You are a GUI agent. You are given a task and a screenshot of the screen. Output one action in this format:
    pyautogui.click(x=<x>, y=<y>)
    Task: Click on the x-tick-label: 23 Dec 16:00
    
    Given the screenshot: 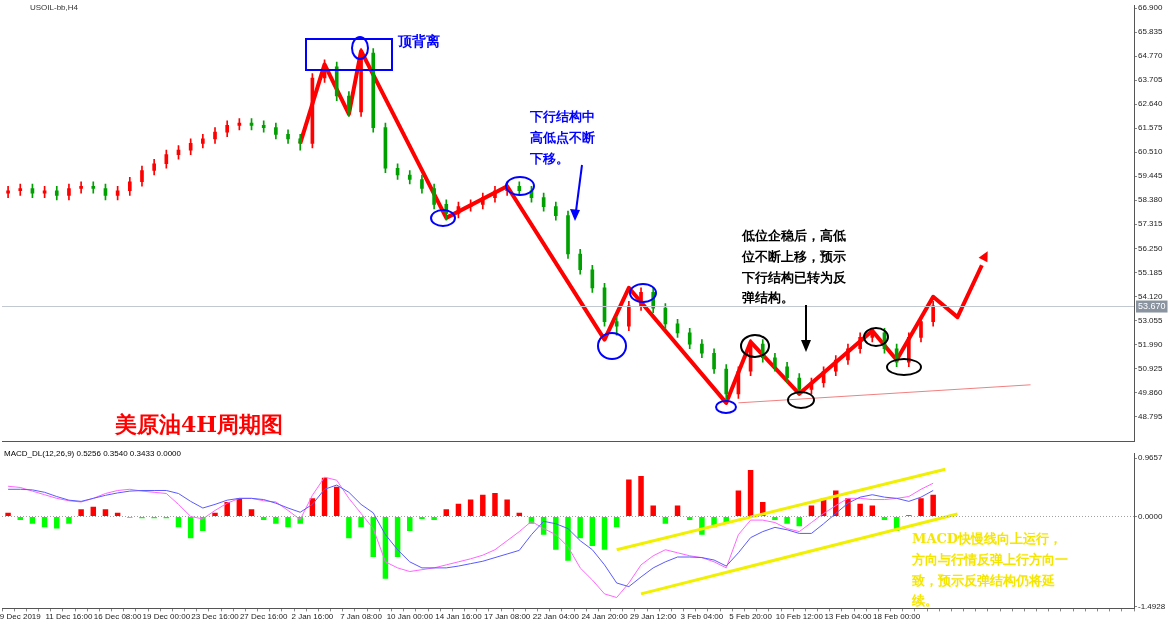 What is the action you would take?
    pyautogui.click(x=215, y=617)
    